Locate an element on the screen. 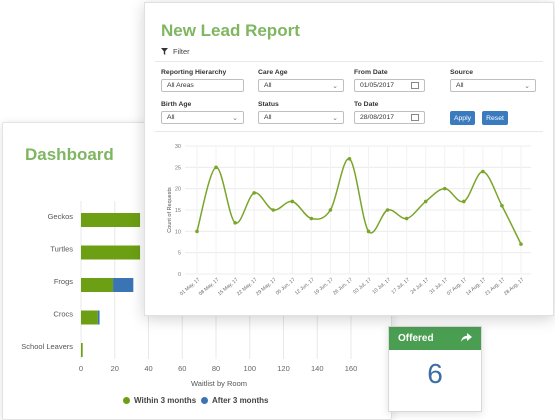 The image size is (555, 420). bar-category-label: Geckos is located at coordinates (61, 216).